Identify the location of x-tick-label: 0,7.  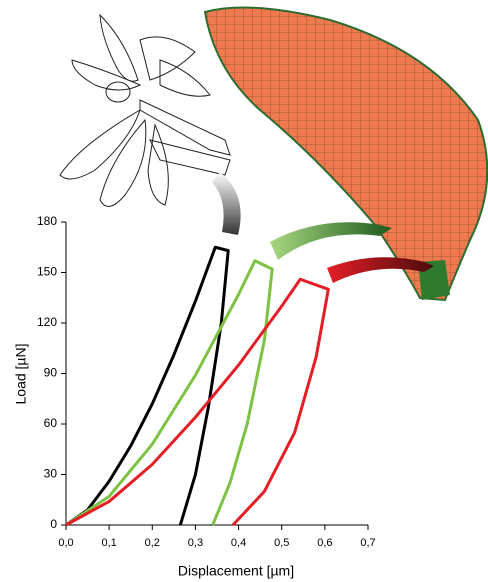
(367, 543).